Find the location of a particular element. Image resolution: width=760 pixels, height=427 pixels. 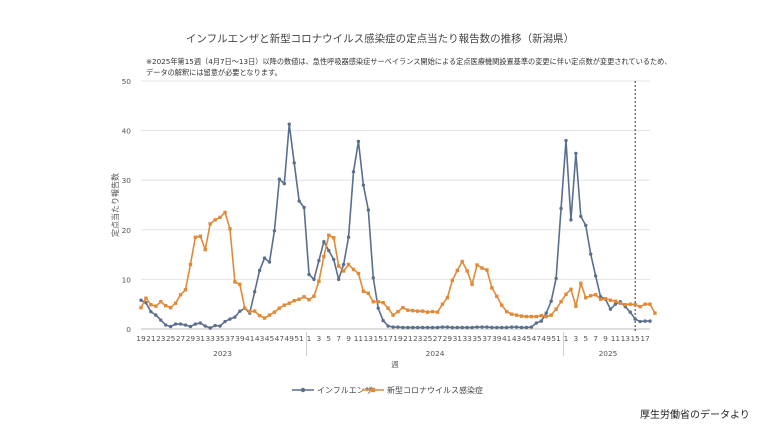

y-tick-label: 50 is located at coordinates (127, 81).